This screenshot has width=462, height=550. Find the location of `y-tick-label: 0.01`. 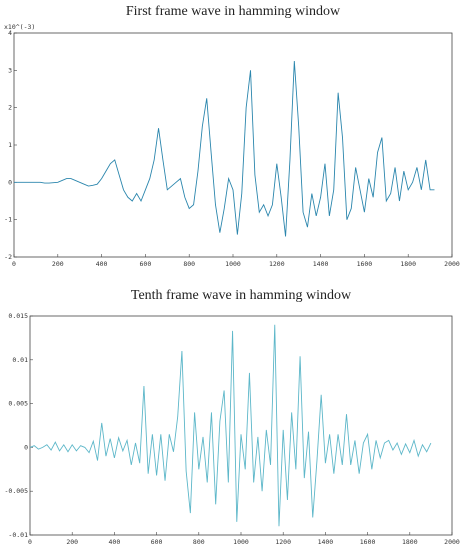

y-tick-label: 0.01 is located at coordinates (20, 360).